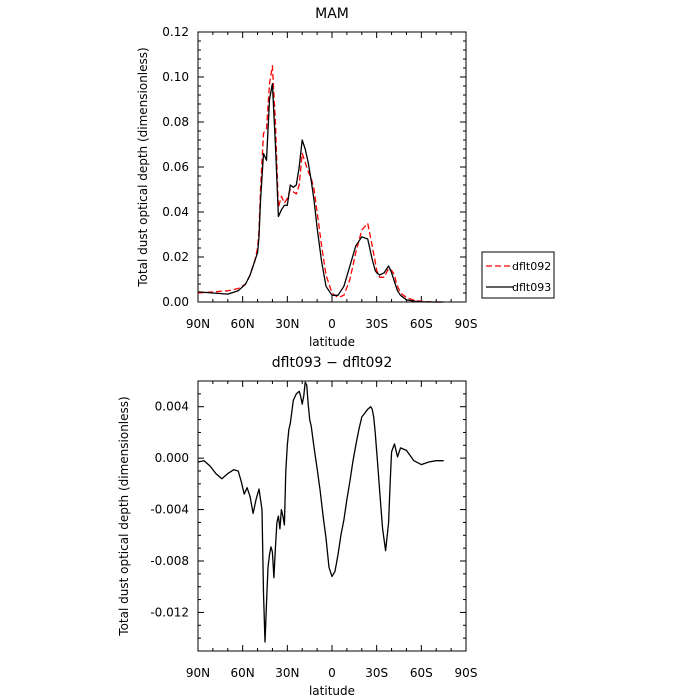 The image size is (700, 700). I want to click on legend-label: dflt093, so click(531, 287).